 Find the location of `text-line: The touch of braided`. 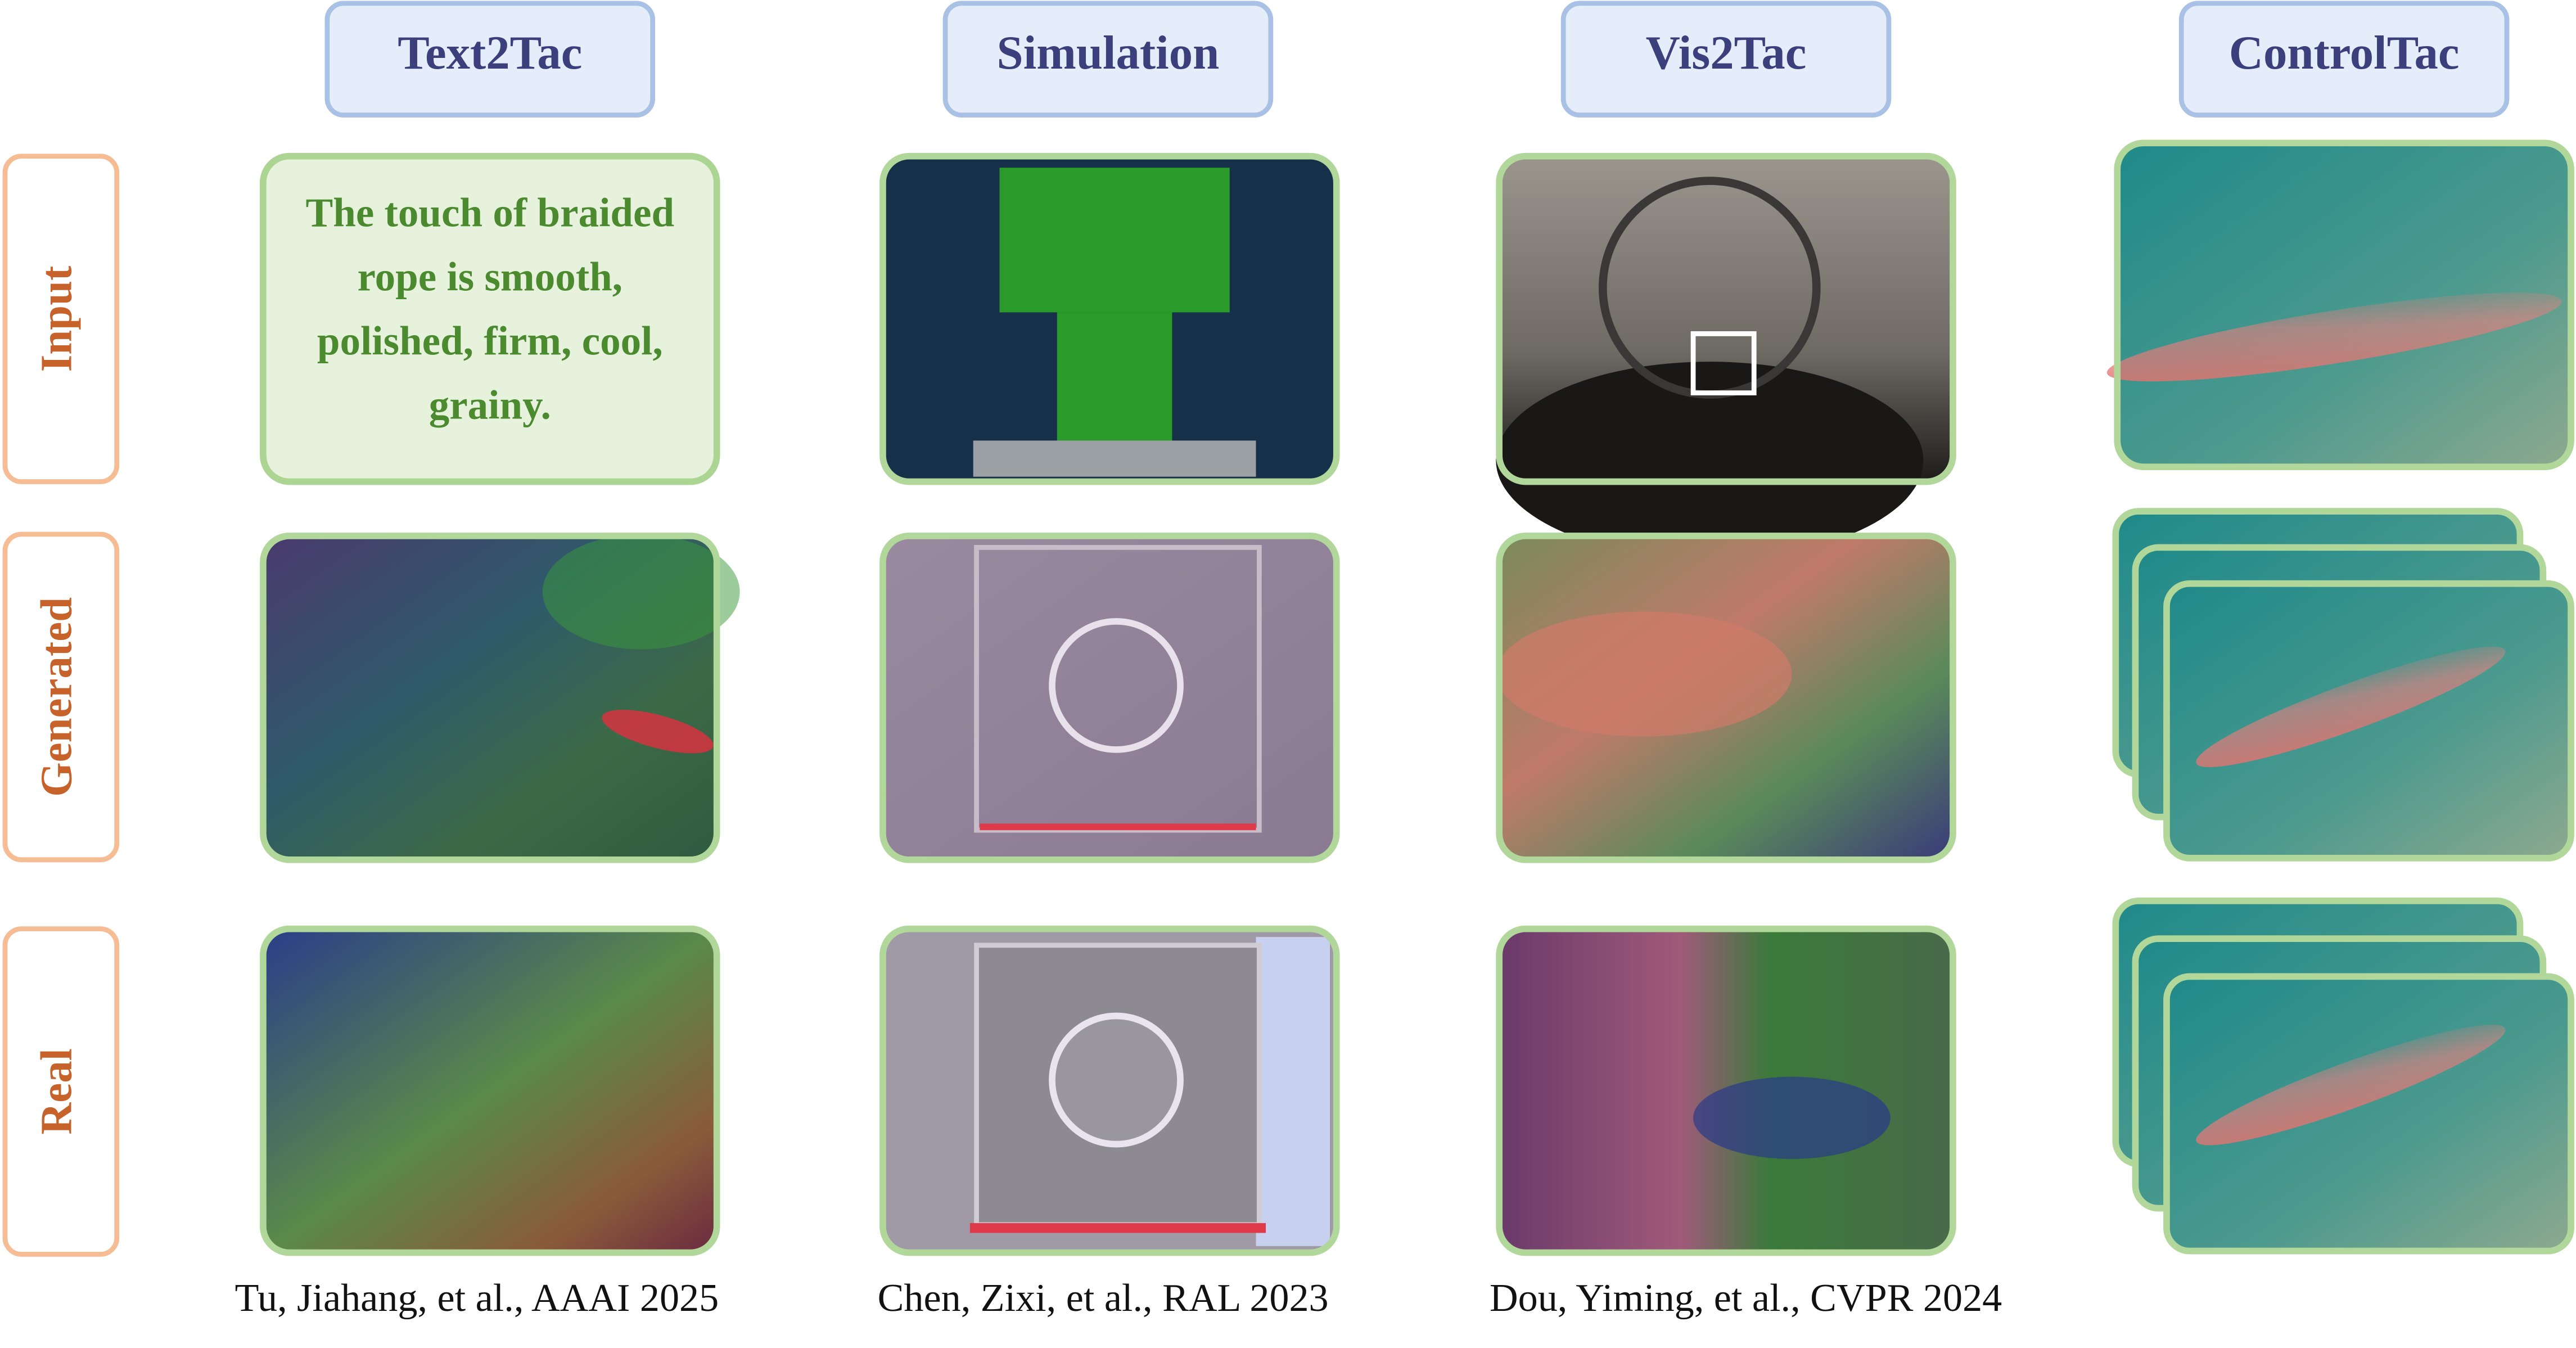

text-line: The touch of braided is located at coordinates (489, 213).